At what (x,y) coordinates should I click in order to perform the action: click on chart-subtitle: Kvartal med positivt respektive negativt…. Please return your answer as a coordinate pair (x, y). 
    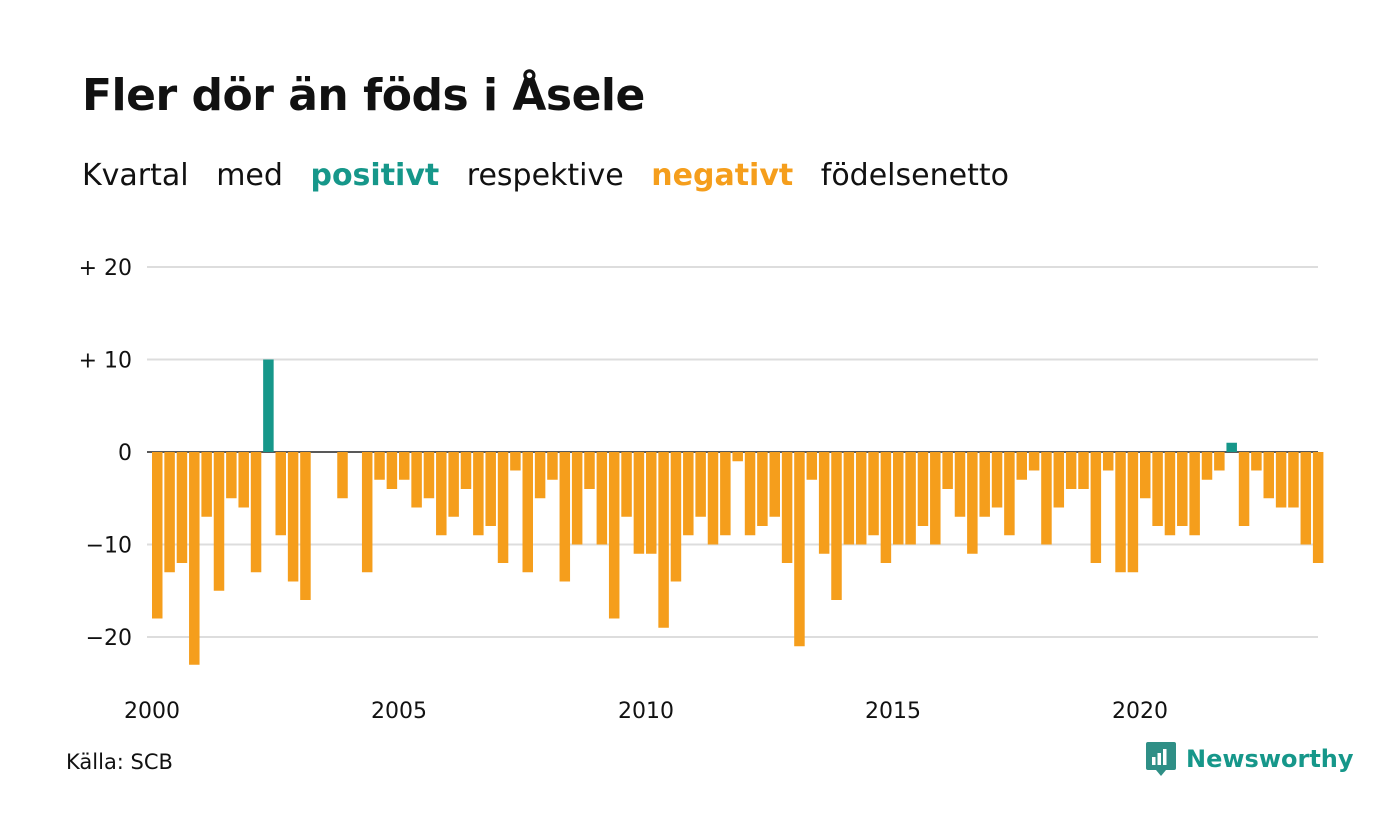
    Looking at the image, I should click on (554, 175).